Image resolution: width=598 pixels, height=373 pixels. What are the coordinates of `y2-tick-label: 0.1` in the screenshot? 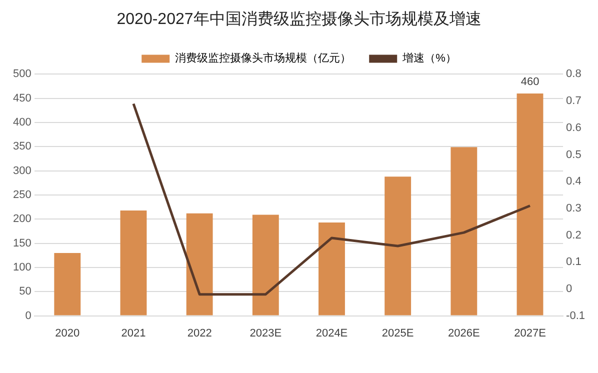 It's located at (574, 262).